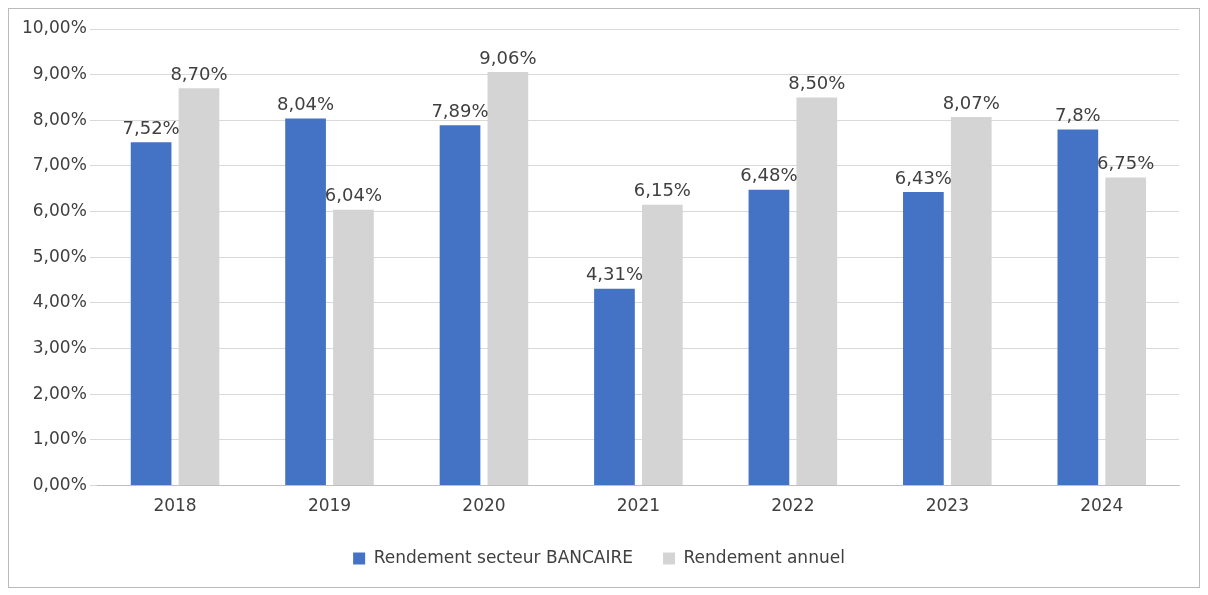 This screenshot has width=1208, height=595. I want to click on x-tick-label: 2024, so click(1102, 505).